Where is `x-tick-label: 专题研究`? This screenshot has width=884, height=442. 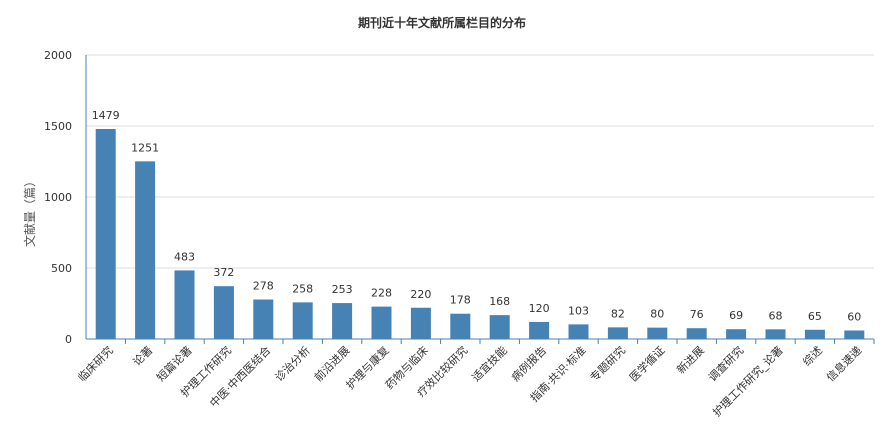
x-tick-label: 专题研究 is located at coordinates (607, 363).